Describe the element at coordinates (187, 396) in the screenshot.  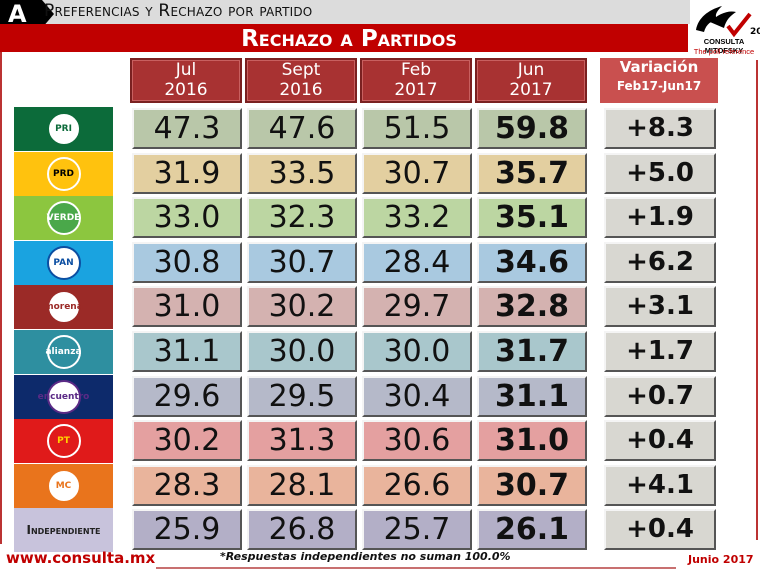
I see `value-cell: 29.6` at that location.